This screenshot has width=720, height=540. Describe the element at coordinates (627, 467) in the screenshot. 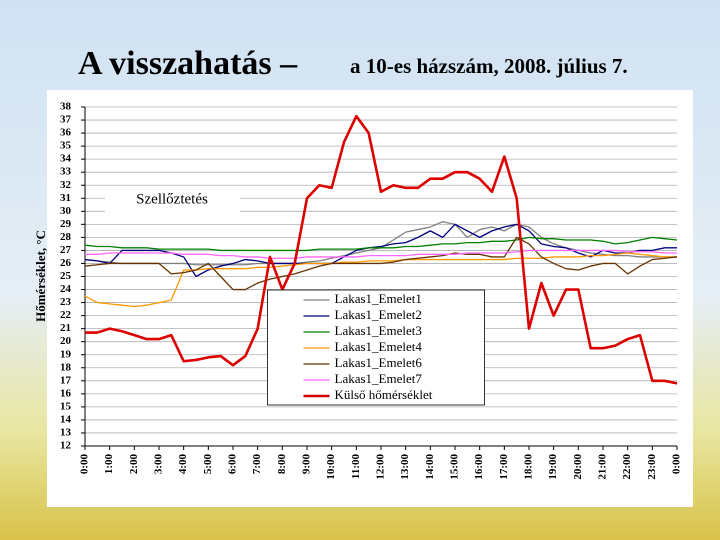

I see `x-tick-label: 22:00` at that location.